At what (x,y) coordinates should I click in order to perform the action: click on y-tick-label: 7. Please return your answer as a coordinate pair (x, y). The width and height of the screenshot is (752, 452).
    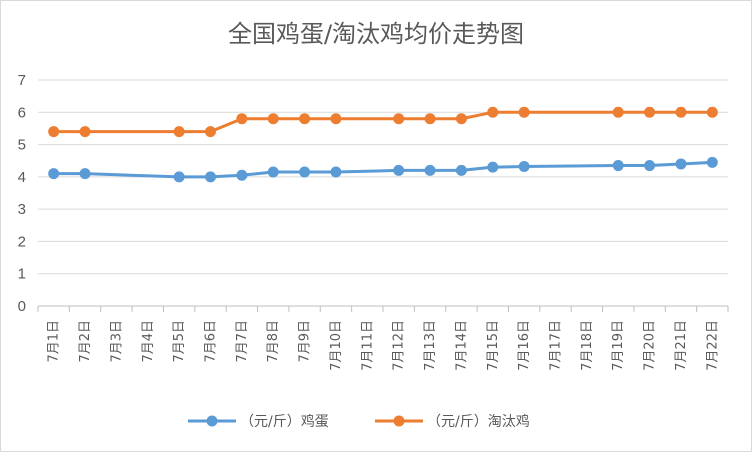
    Looking at the image, I should click on (22, 80).